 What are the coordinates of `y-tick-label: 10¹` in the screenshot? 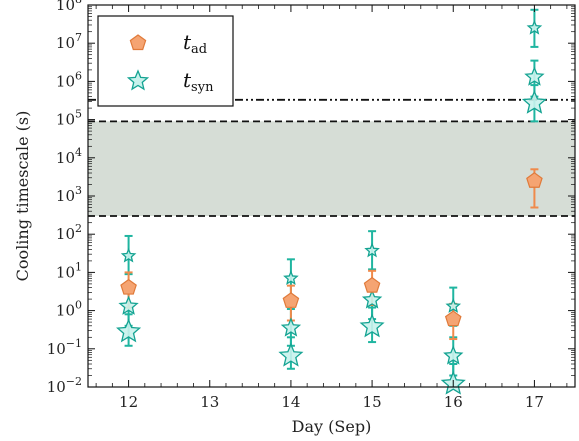 It's located at (69, 270).